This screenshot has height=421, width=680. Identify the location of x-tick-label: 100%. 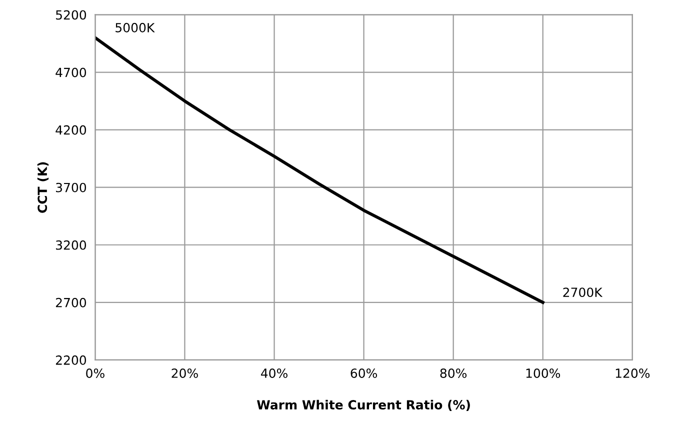
(543, 373).